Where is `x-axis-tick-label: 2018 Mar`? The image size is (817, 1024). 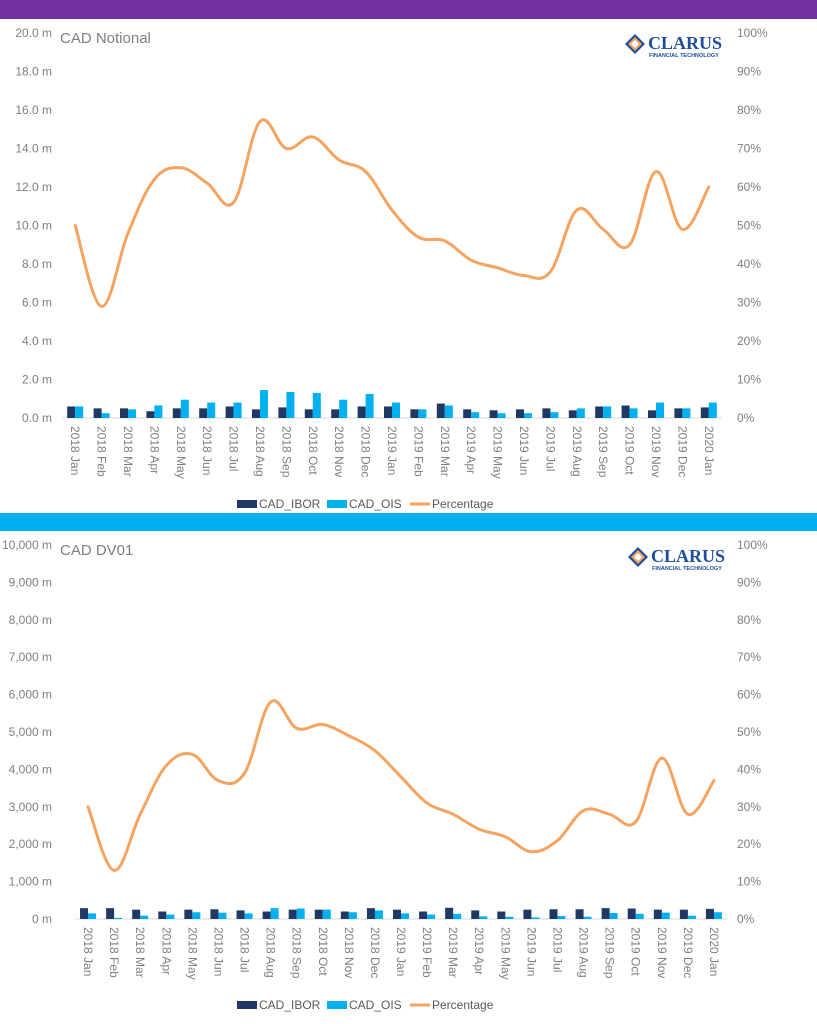
x-axis-tick-label: 2018 Mar is located at coordinates (140, 952).